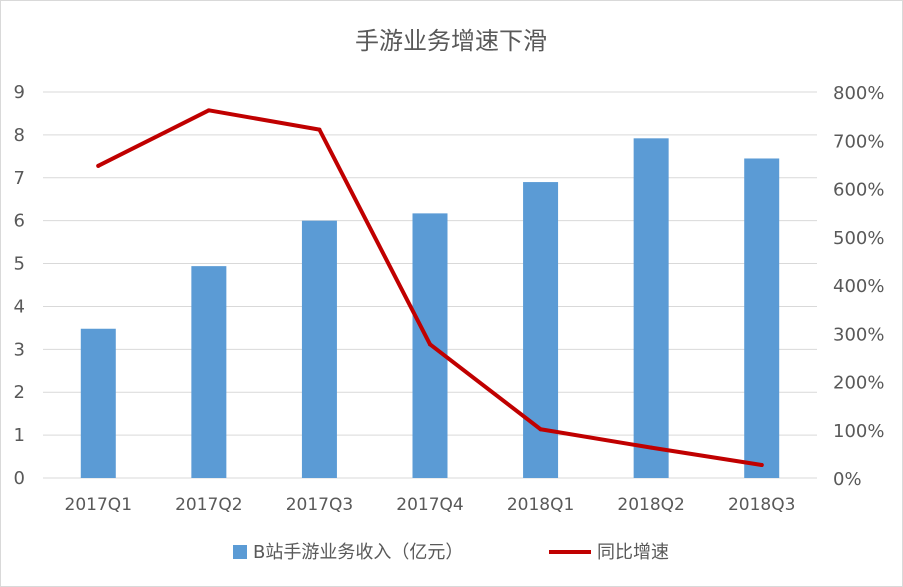 The height and width of the screenshot is (587, 903). I want to click on right-axis-tick-label: 100%, so click(858, 431).